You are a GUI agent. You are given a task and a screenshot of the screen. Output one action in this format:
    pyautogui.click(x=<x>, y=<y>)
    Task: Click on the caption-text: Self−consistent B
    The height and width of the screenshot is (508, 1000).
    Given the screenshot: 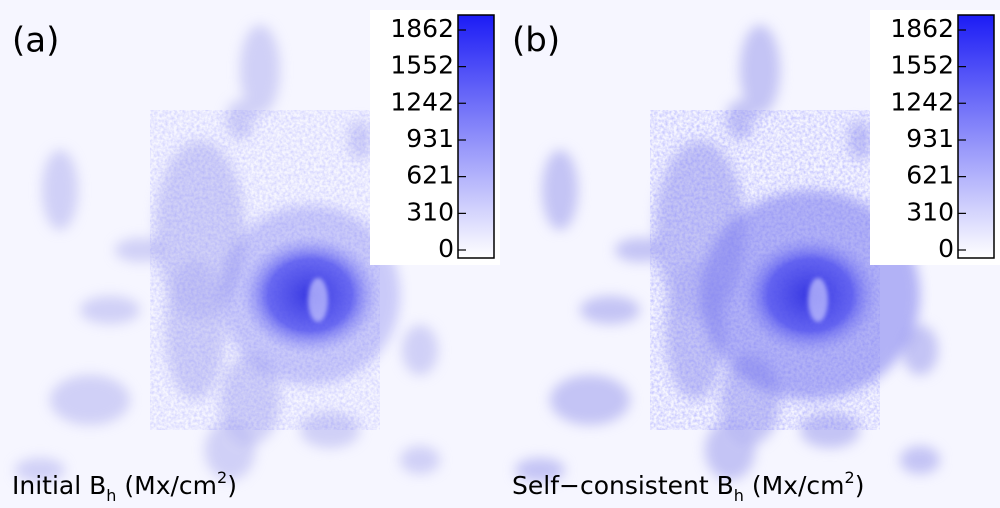 What is the action you would take?
    pyautogui.click(x=623, y=485)
    